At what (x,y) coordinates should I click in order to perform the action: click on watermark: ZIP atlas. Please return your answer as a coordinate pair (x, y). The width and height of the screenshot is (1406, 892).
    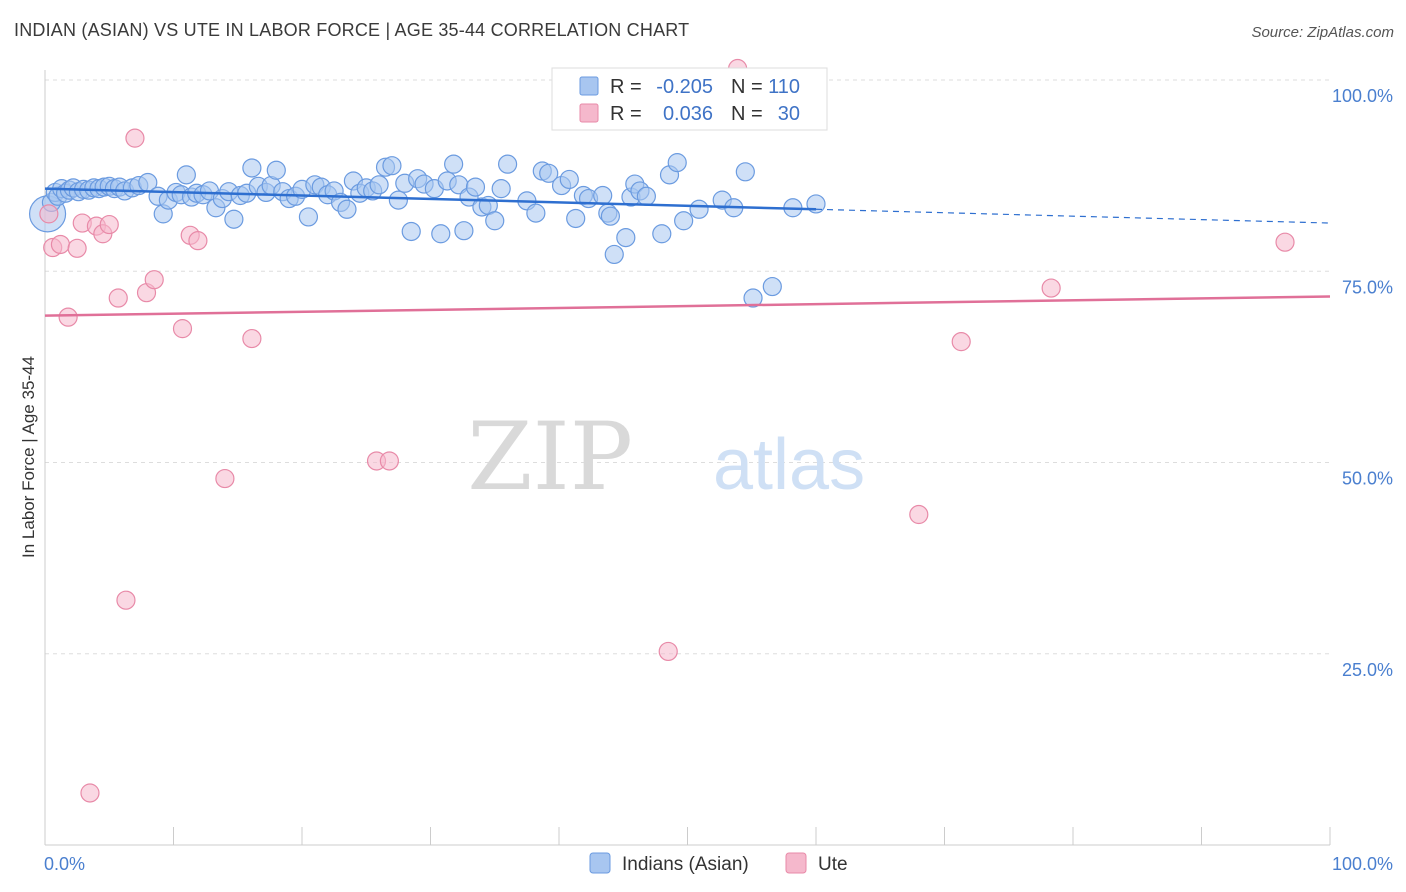
    Looking at the image, I should click on (666, 457).